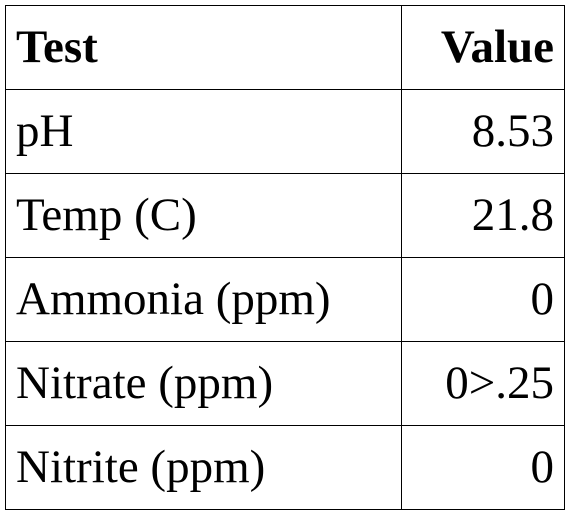 This screenshot has height=526, width=570. Describe the element at coordinates (203, 299) in the screenshot. I see `test-name-cell: Ammonia (ppm)` at that location.